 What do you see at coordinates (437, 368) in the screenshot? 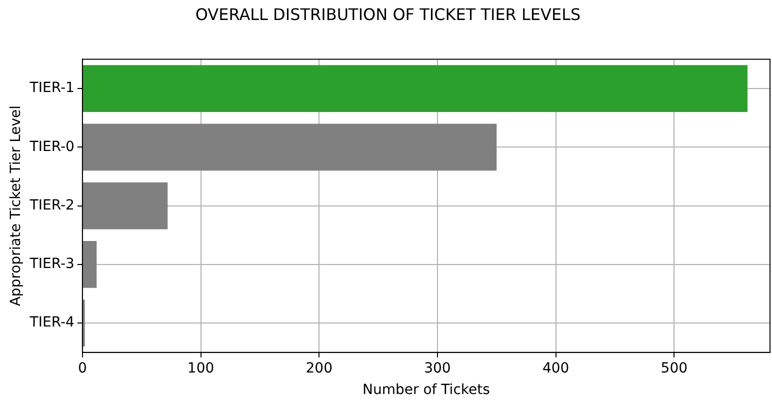
I see `x-tick-label: 300` at bounding box center [437, 368].